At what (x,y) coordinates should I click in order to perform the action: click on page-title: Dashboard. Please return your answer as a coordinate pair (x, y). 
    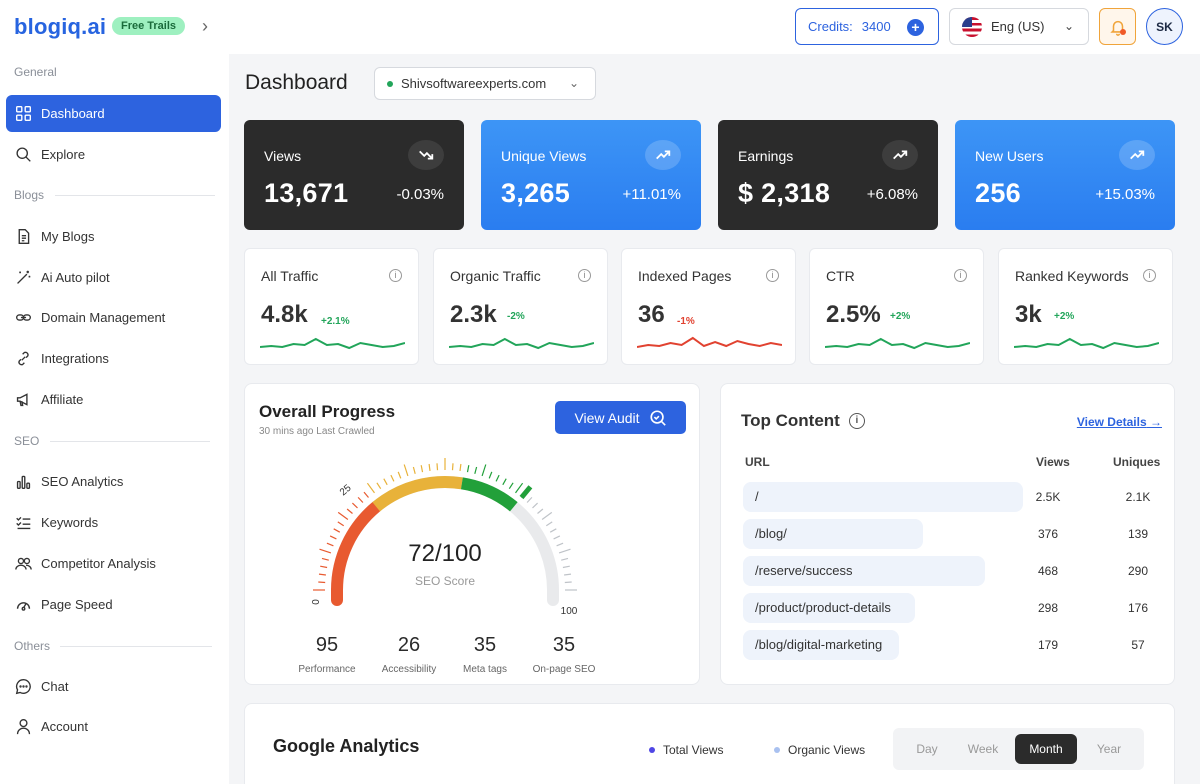
    Looking at the image, I should click on (296, 82).